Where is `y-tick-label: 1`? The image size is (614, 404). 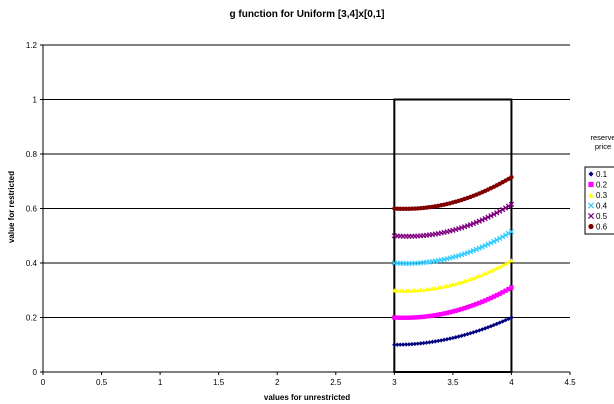
y-tick-label: 1 is located at coordinates (35, 100).